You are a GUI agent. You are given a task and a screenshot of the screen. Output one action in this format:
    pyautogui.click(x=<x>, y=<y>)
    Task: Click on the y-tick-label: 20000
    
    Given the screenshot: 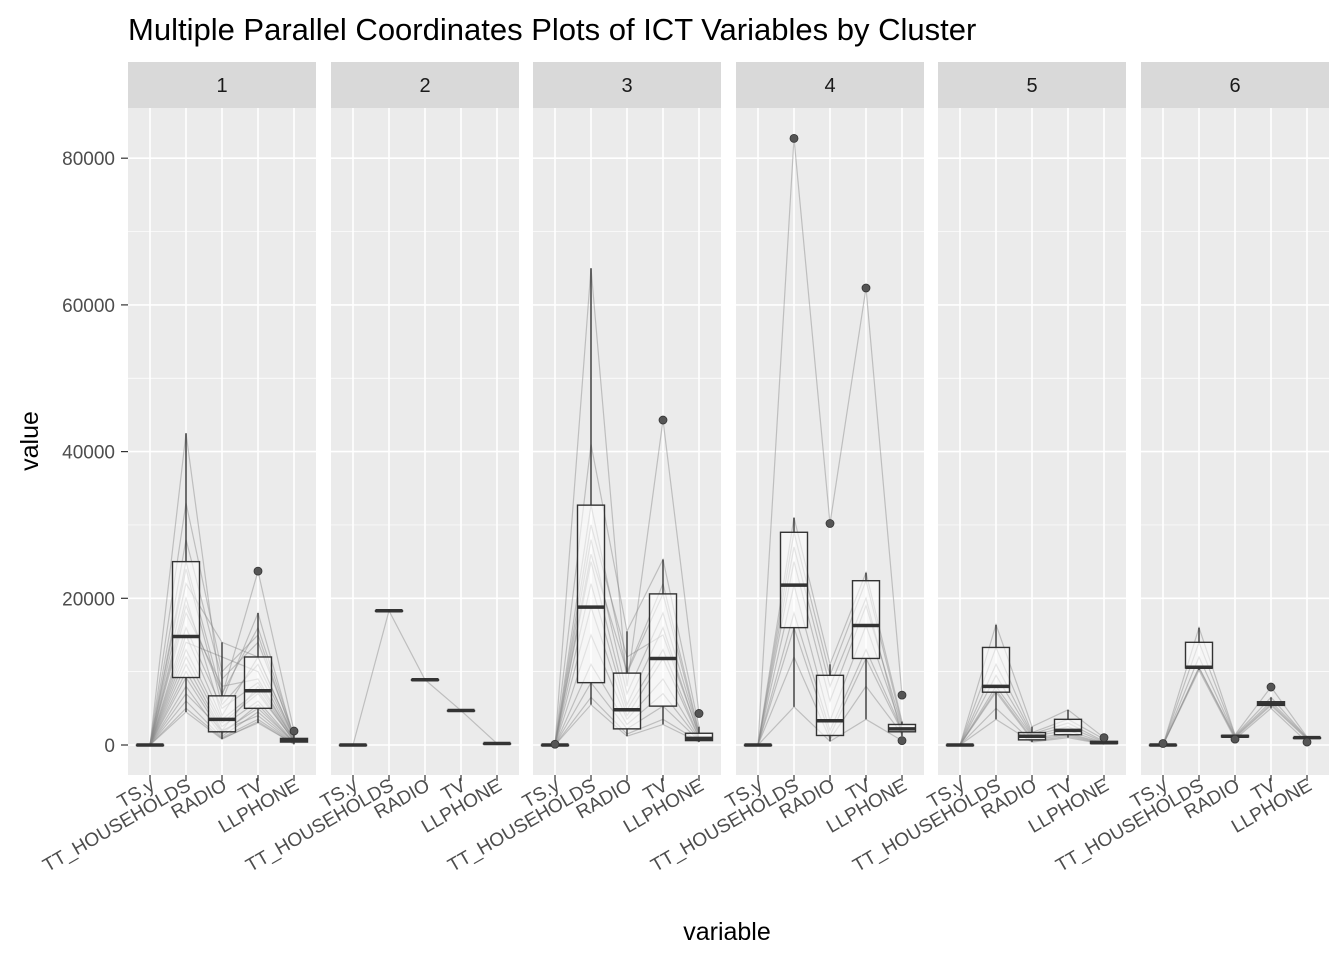 What is the action you would take?
    pyautogui.click(x=88, y=599)
    